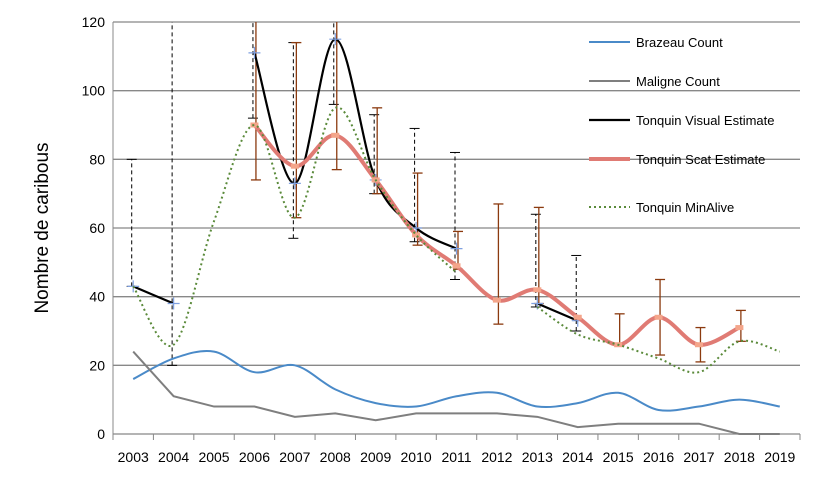  I want to click on x-tick-label: 2008, so click(335, 457).